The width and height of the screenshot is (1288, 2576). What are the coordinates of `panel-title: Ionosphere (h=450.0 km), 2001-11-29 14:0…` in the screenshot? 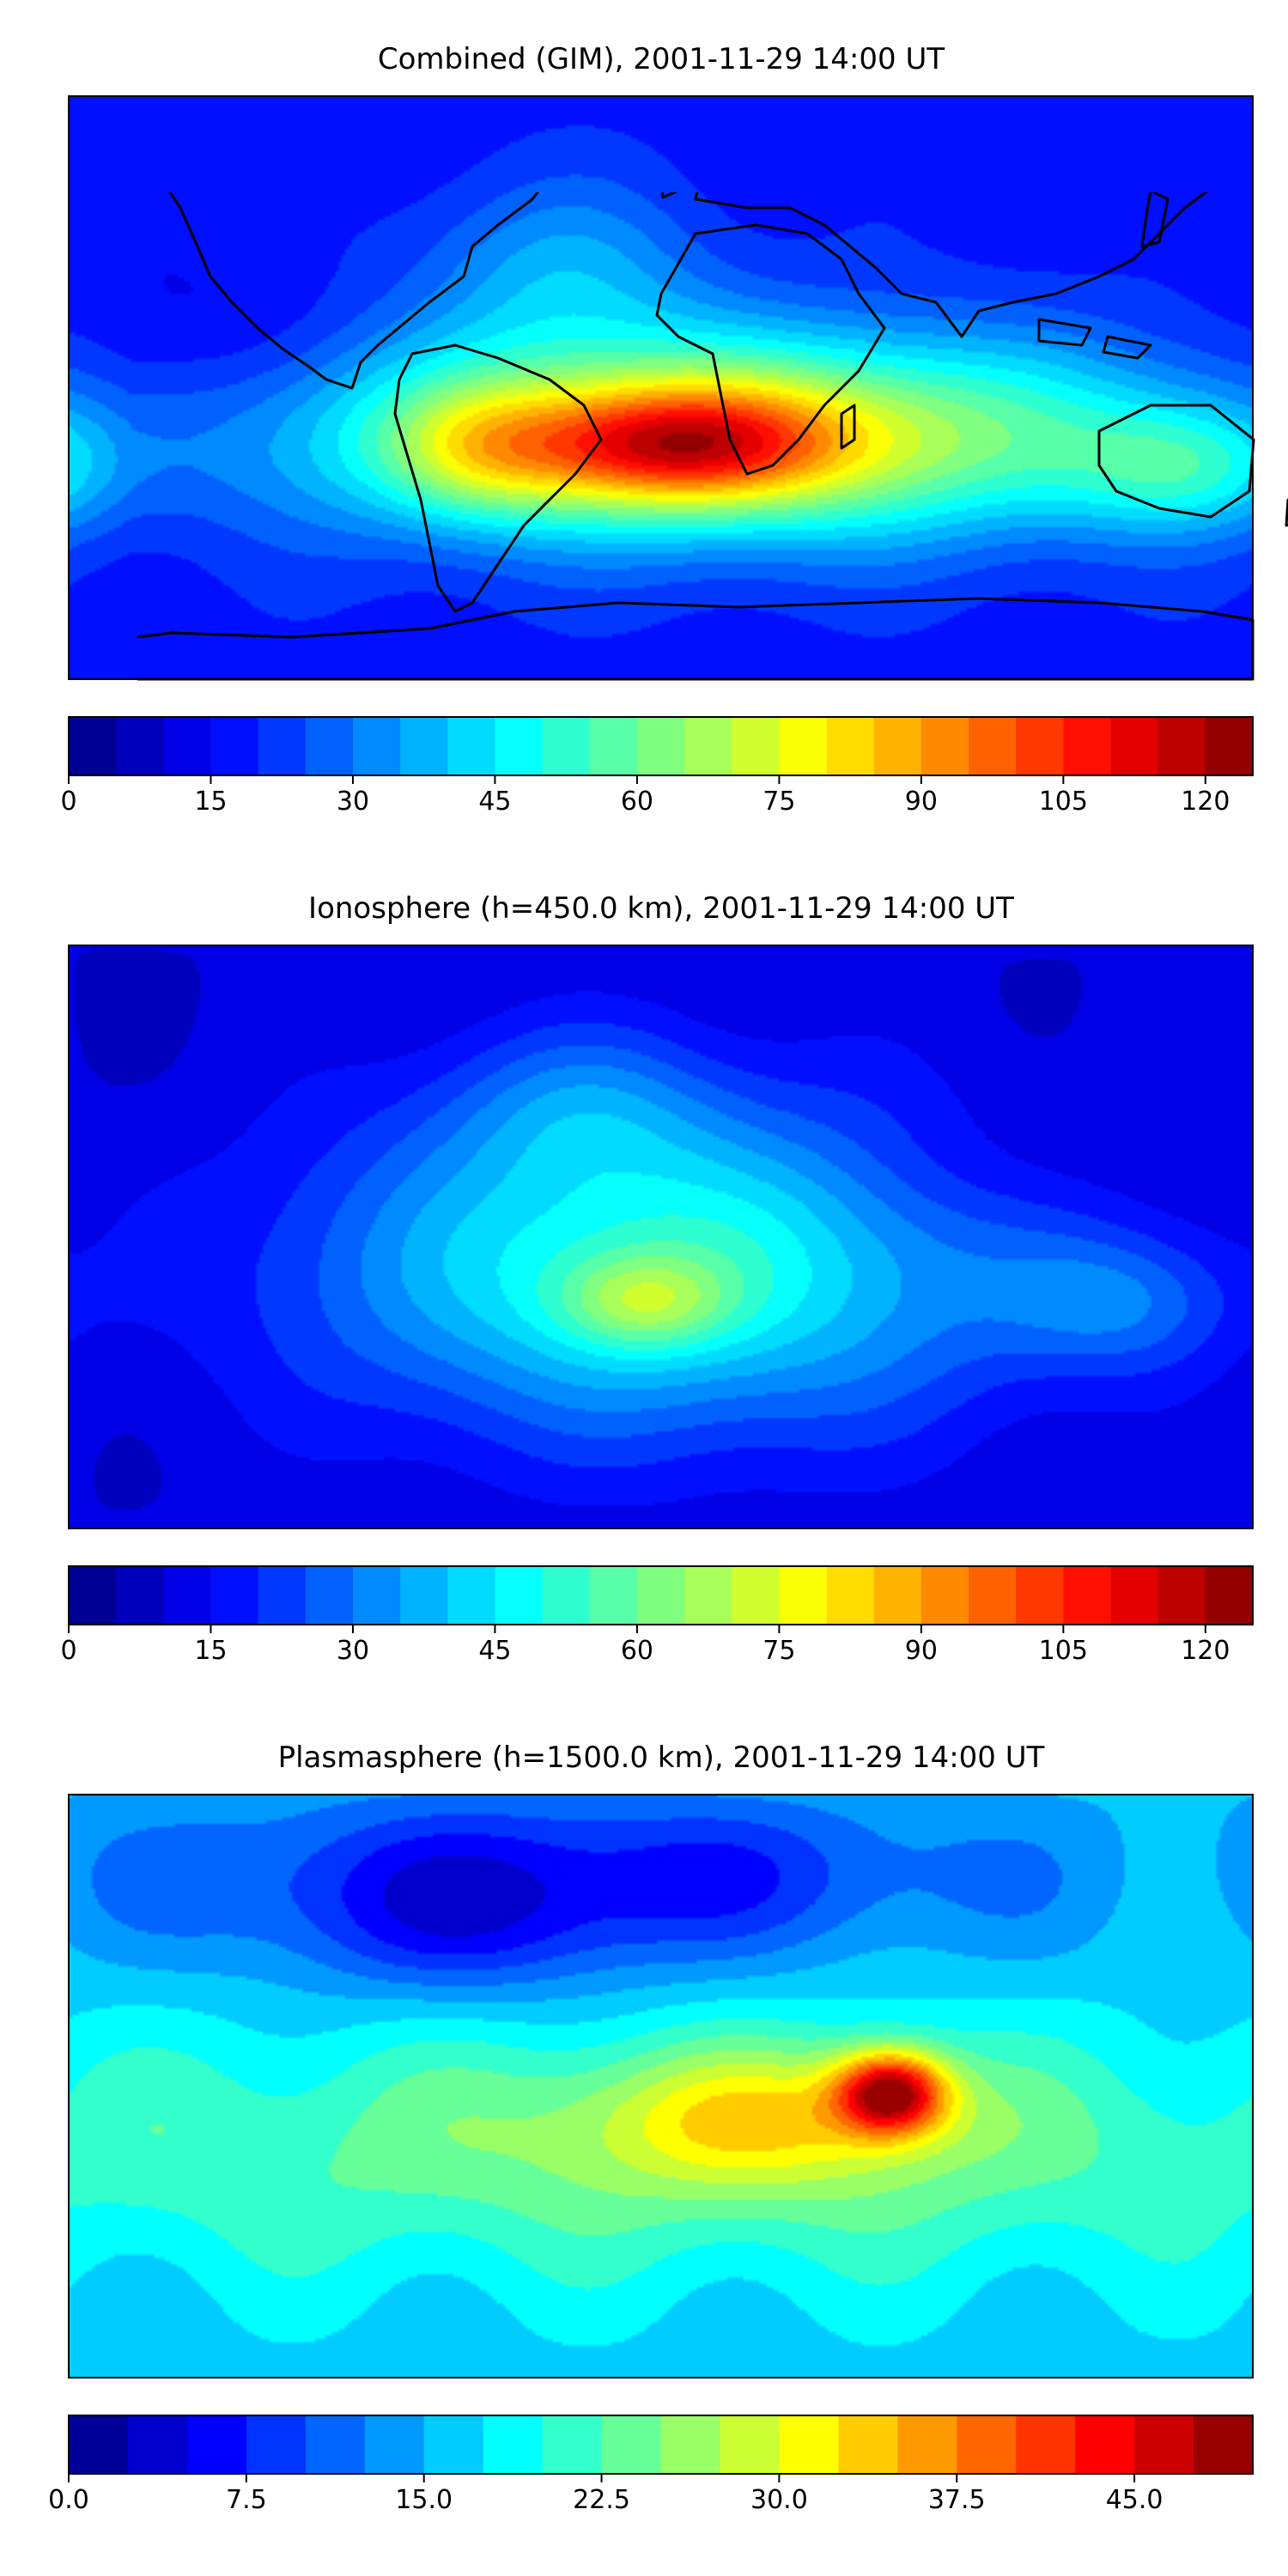 It's located at (661, 908).